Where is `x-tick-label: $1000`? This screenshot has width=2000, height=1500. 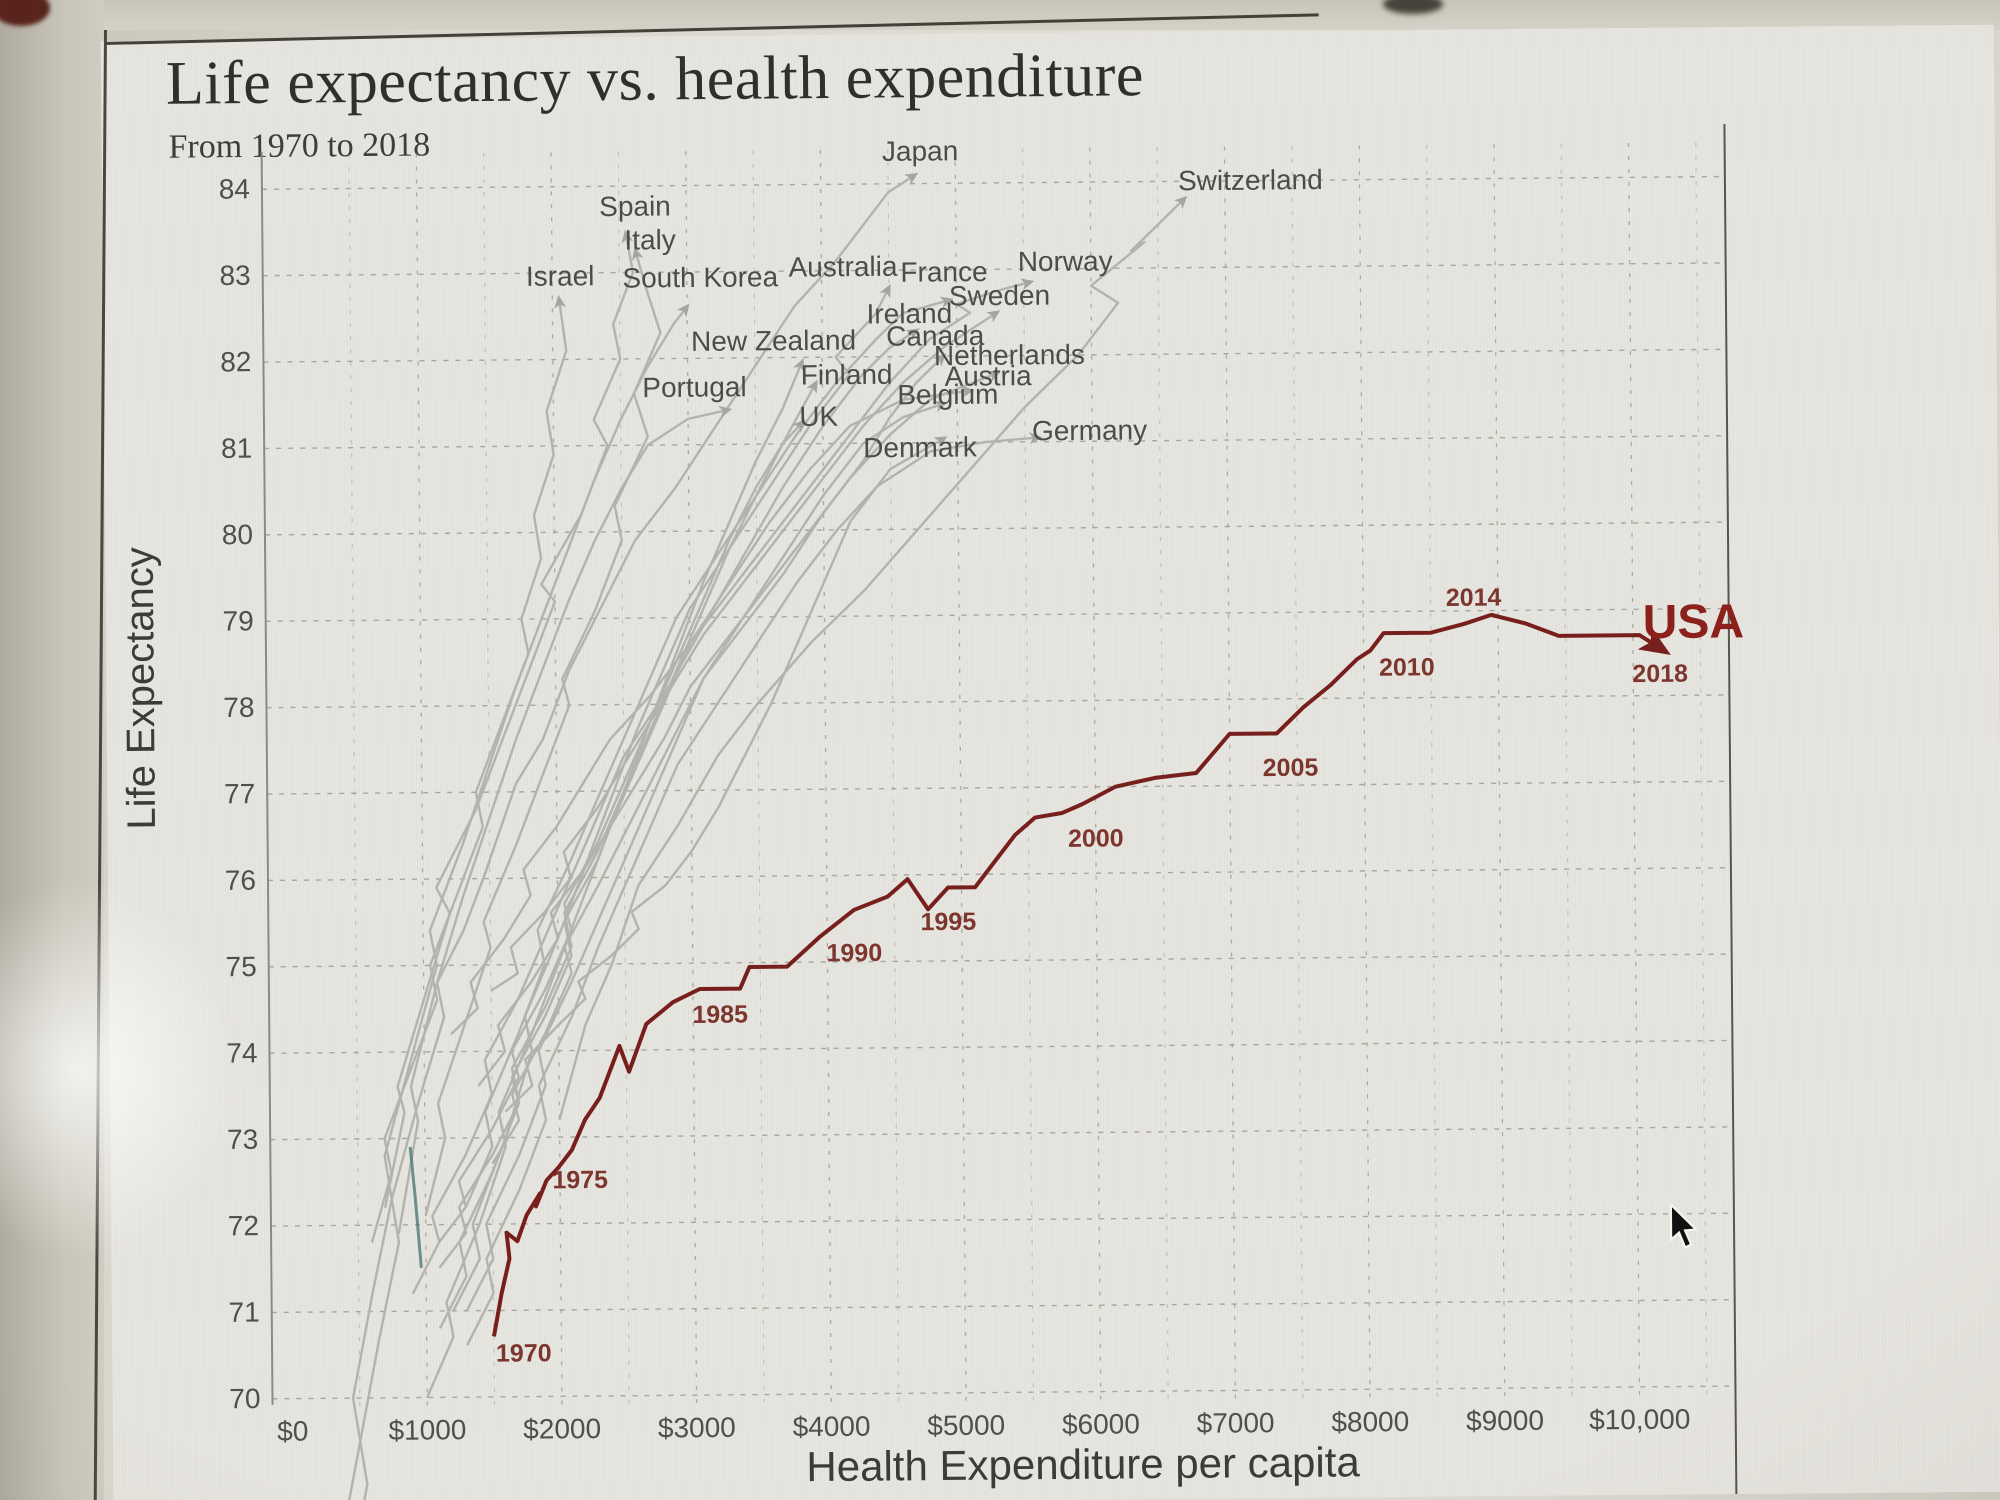
x-tick-label: $1000 is located at coordinates (427, 1430).